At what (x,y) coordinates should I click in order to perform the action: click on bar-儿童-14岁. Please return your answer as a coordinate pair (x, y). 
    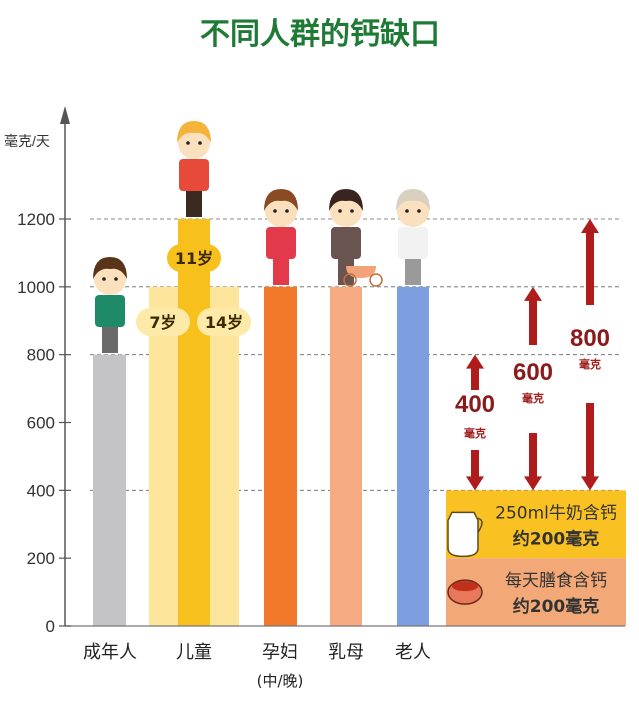
    Looking at the image, I should click on (224, 456).